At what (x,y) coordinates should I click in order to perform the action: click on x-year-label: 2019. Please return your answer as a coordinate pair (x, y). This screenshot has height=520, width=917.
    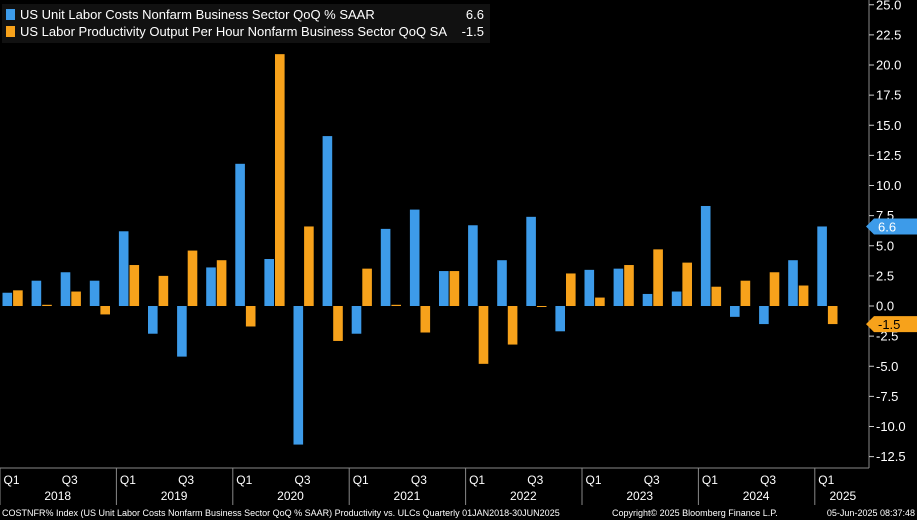
    Looking at the image, I should click on (174, 496).